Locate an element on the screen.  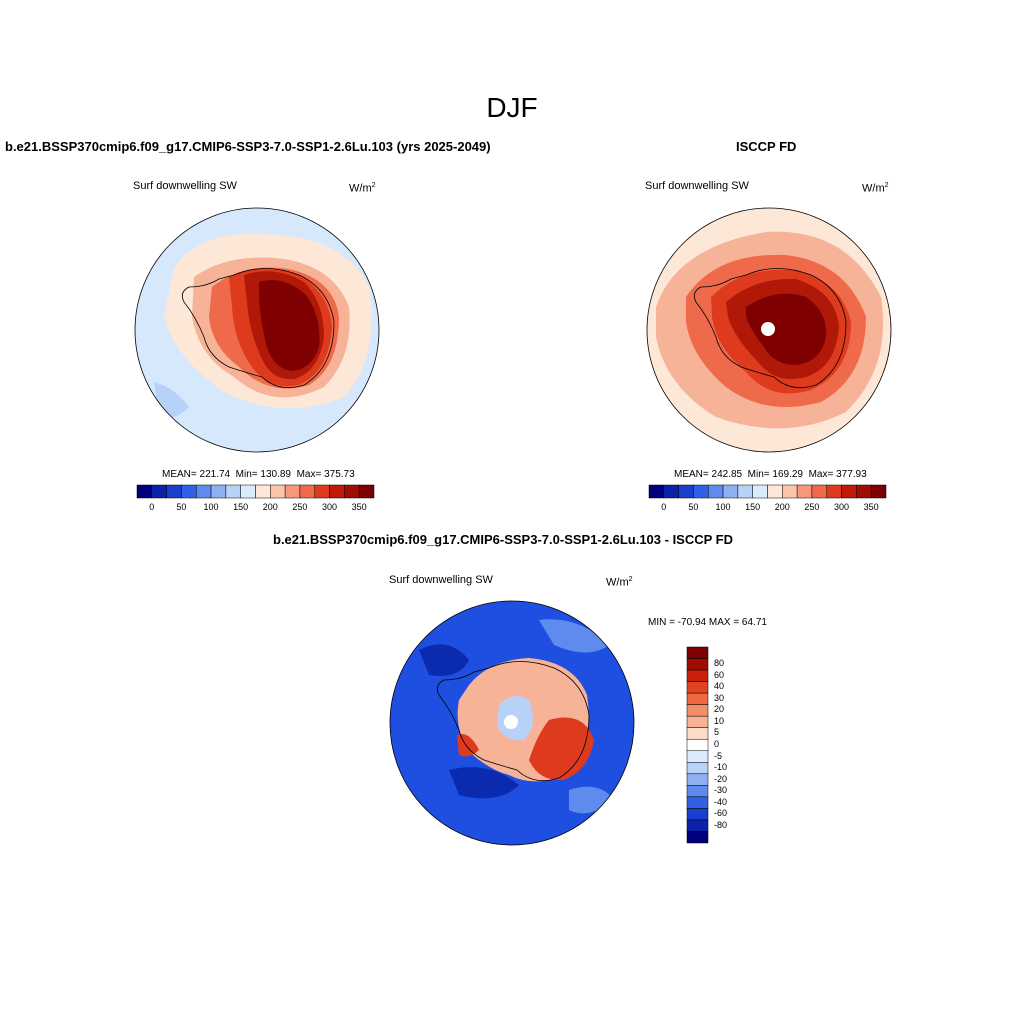
model-units-label: W/m2 is located at coordinates (362, 188).